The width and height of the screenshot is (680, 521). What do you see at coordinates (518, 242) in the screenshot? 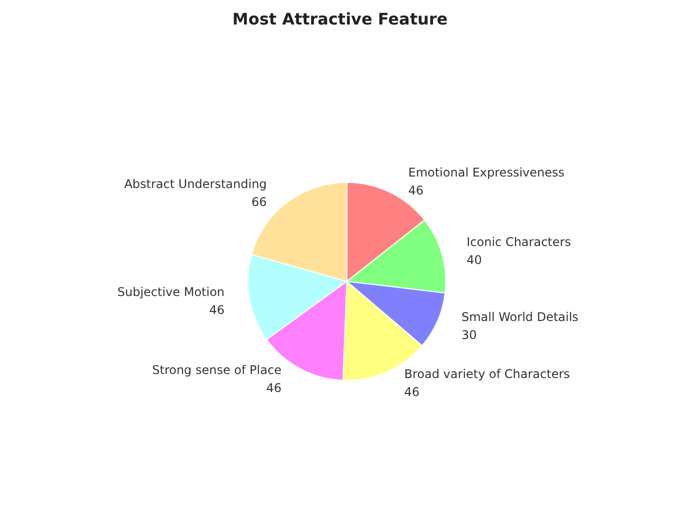
I see `slice-label: Iconic Characters` at bounding box center [518, 242].